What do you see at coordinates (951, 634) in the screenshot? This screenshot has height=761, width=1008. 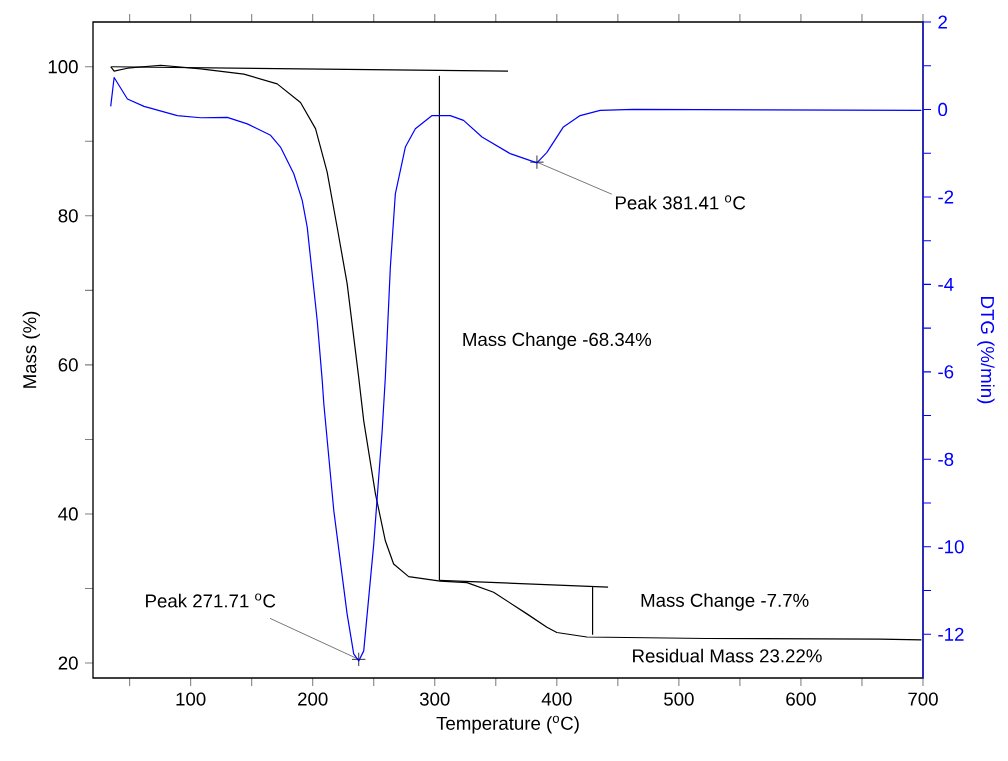 I see `y2-tick-label: -12` at bounding box center [951, 634].